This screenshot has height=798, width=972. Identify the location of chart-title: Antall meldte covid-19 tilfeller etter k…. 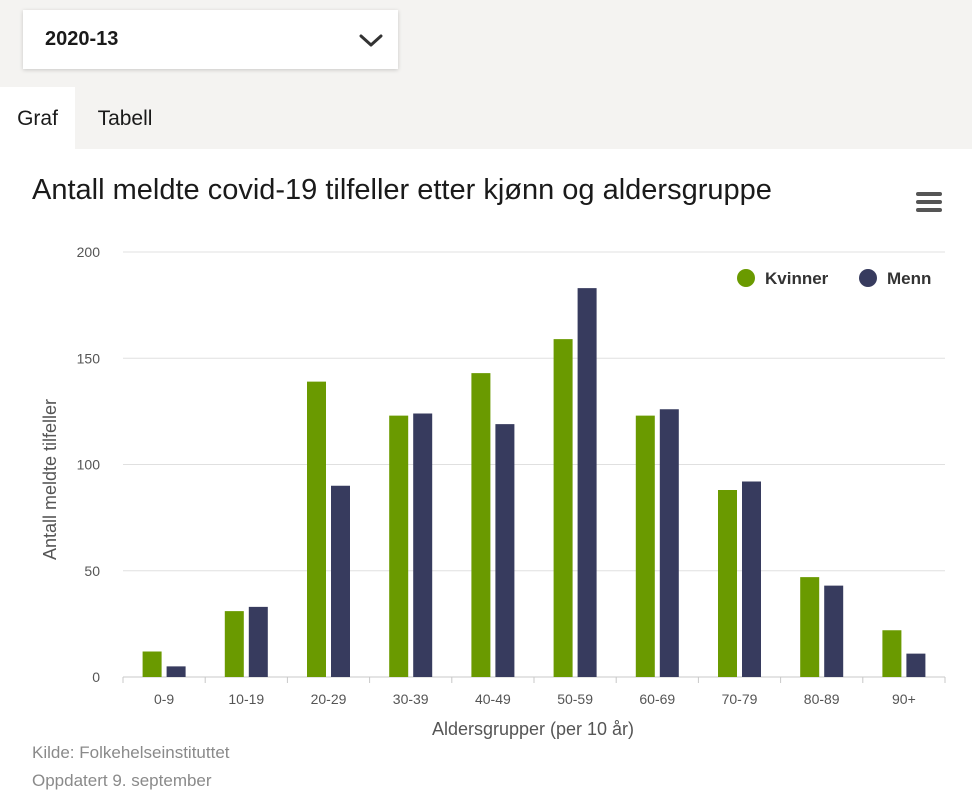
(402, 190).